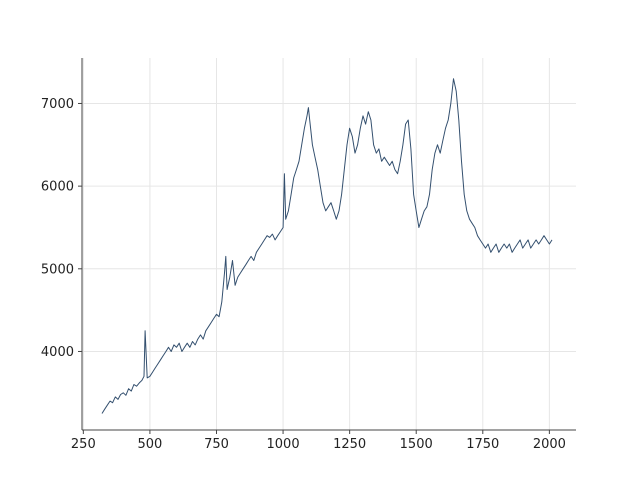 Image resolution: width=640 pixels, height=480 pixels. Describe the element at coordinates (57, 352) in the screenshot. I see `y-tick-label: 4000` at that location.